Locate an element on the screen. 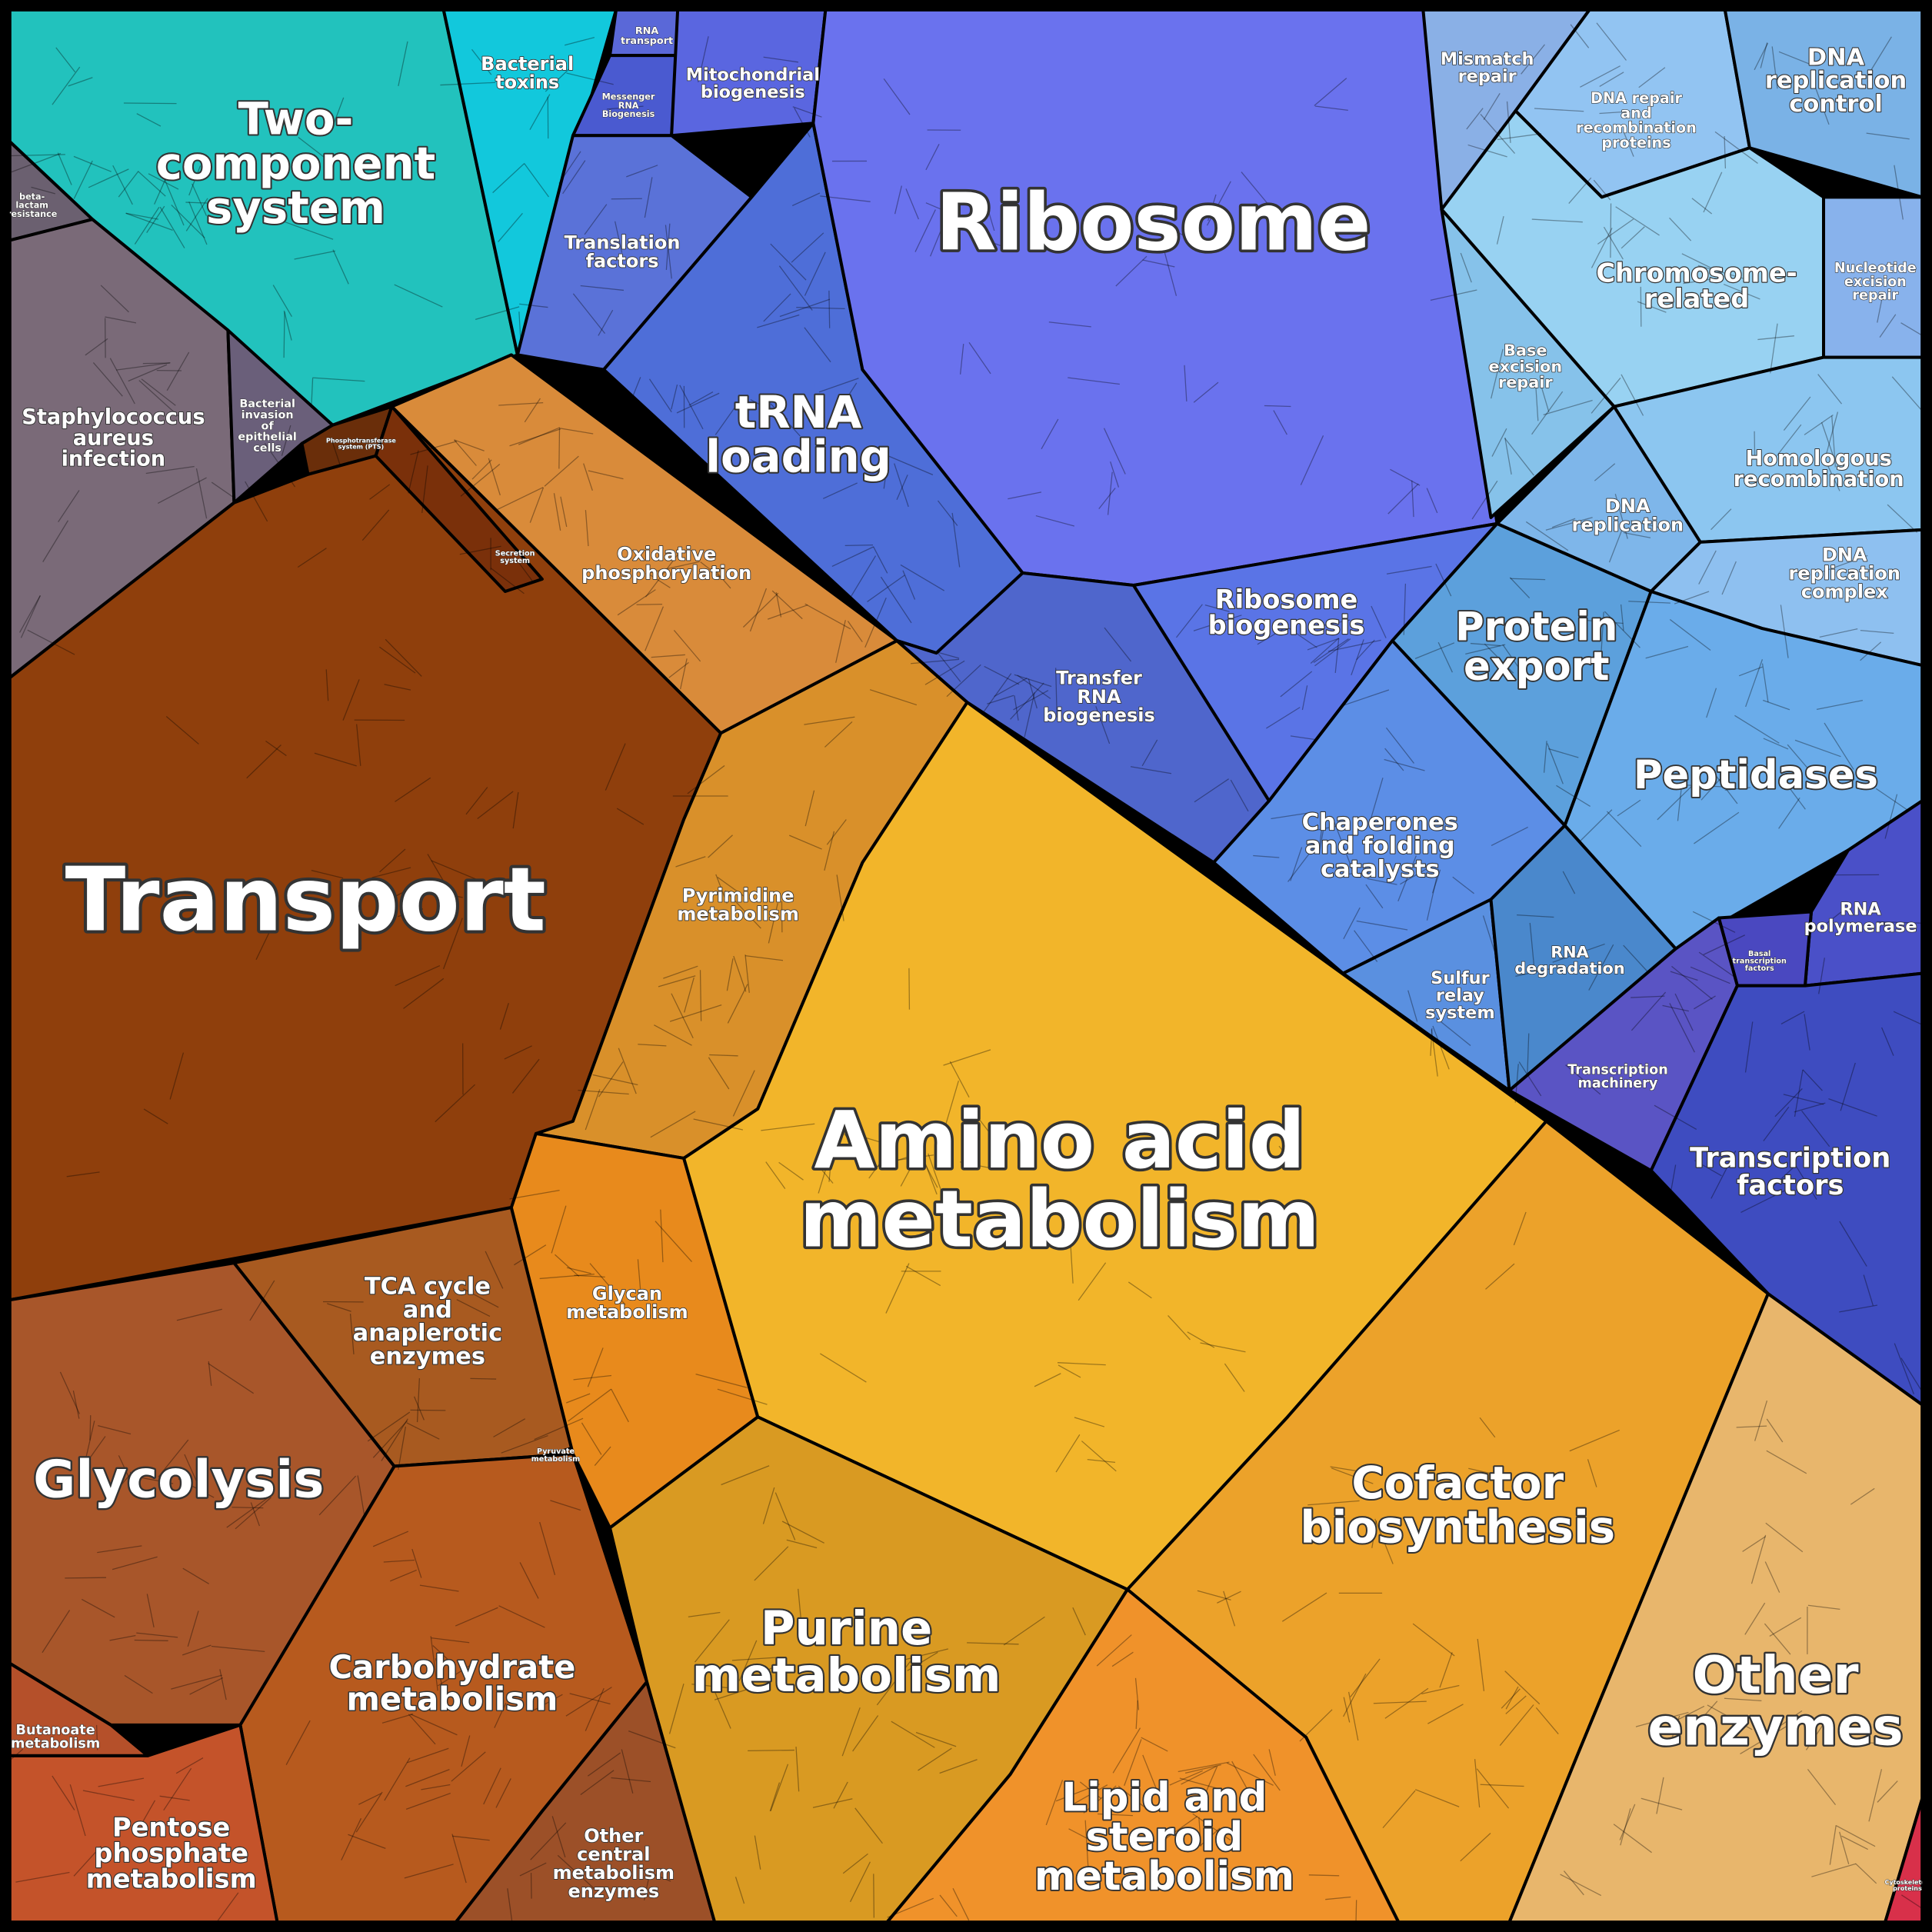 This screenshot has width=1932, height=1932. node-label: Protein export is located at coordinates (1536, 647).